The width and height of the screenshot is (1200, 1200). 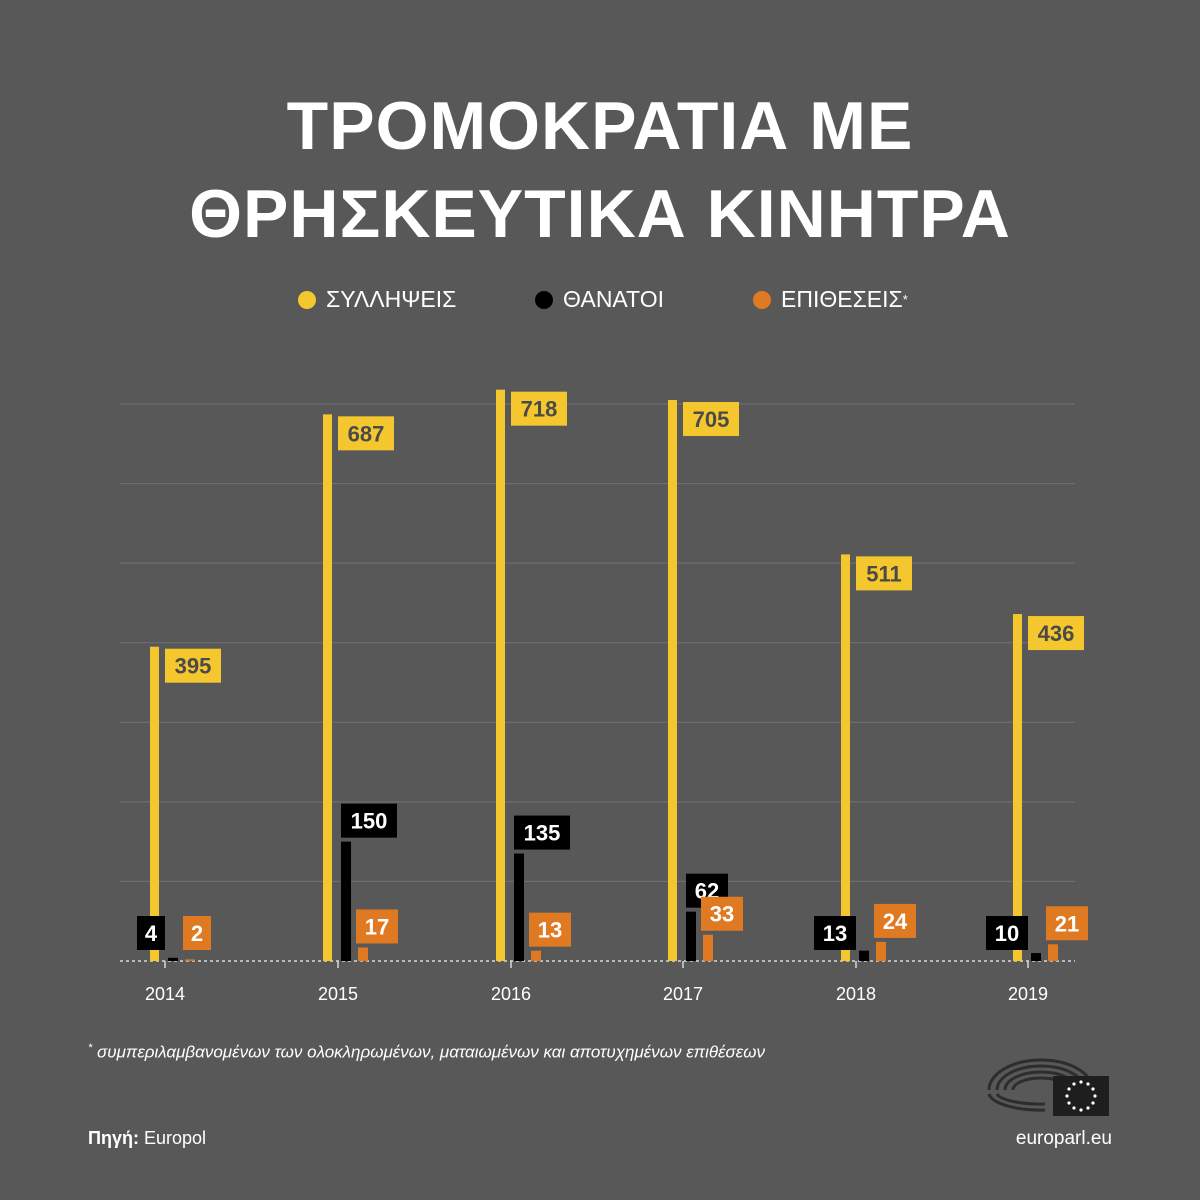 I want to click on legend-dot-attacks, so click(x=762, y=299).